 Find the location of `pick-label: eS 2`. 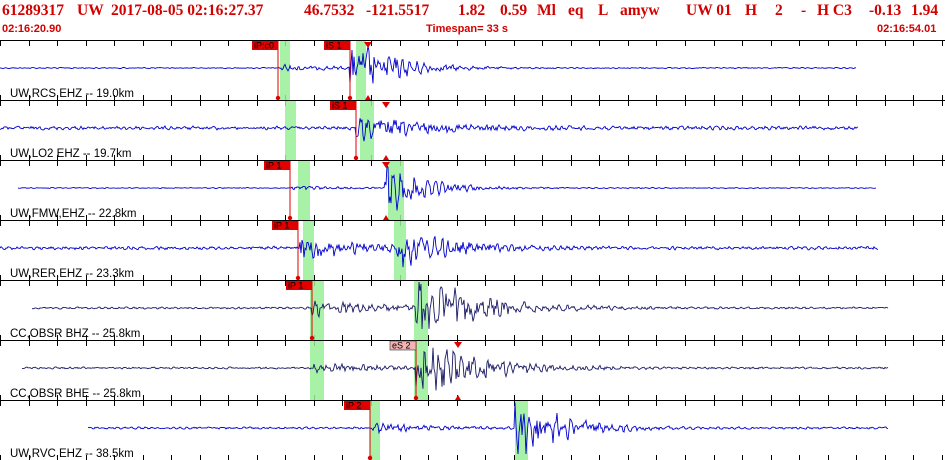

pick-label: eS 2 is located at coordinates (401, 346).